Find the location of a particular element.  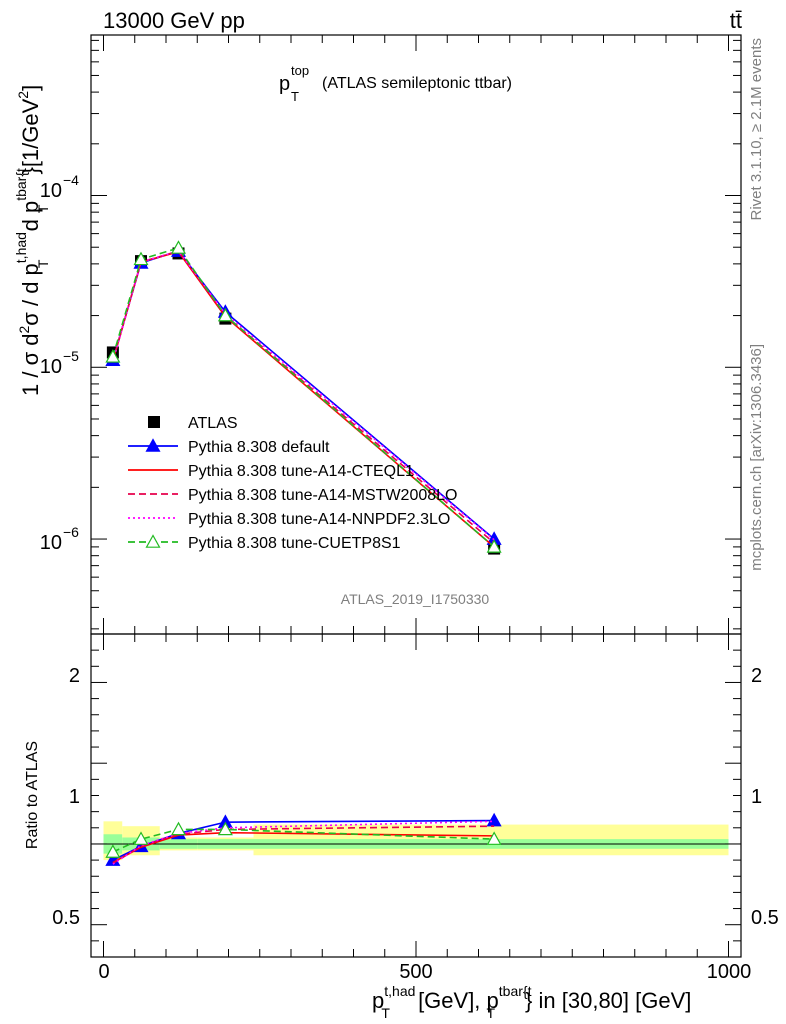

legend-label: Pythia 8.308 tune-A14-NNPDF2.3LO is located at coordinates (319, 519).